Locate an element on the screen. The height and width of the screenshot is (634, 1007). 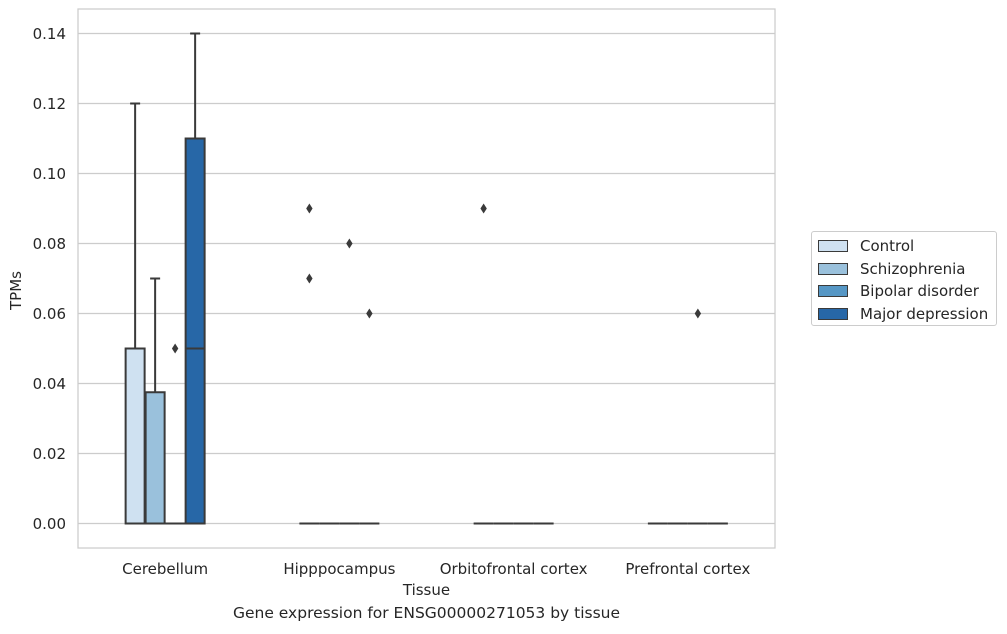
y-tick-label: 0.02 is located at coordinates (49, 454).